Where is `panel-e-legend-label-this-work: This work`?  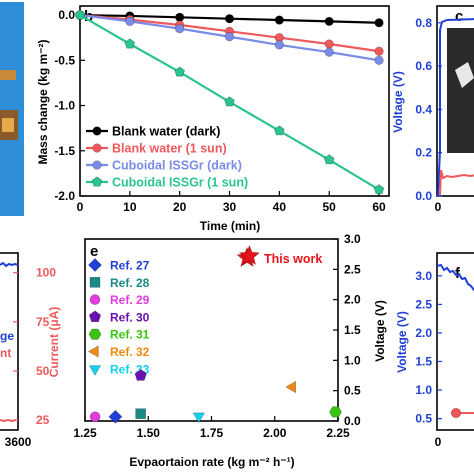 panel-e-legend-label-this-work: This work is located at coordinates (293, 259).